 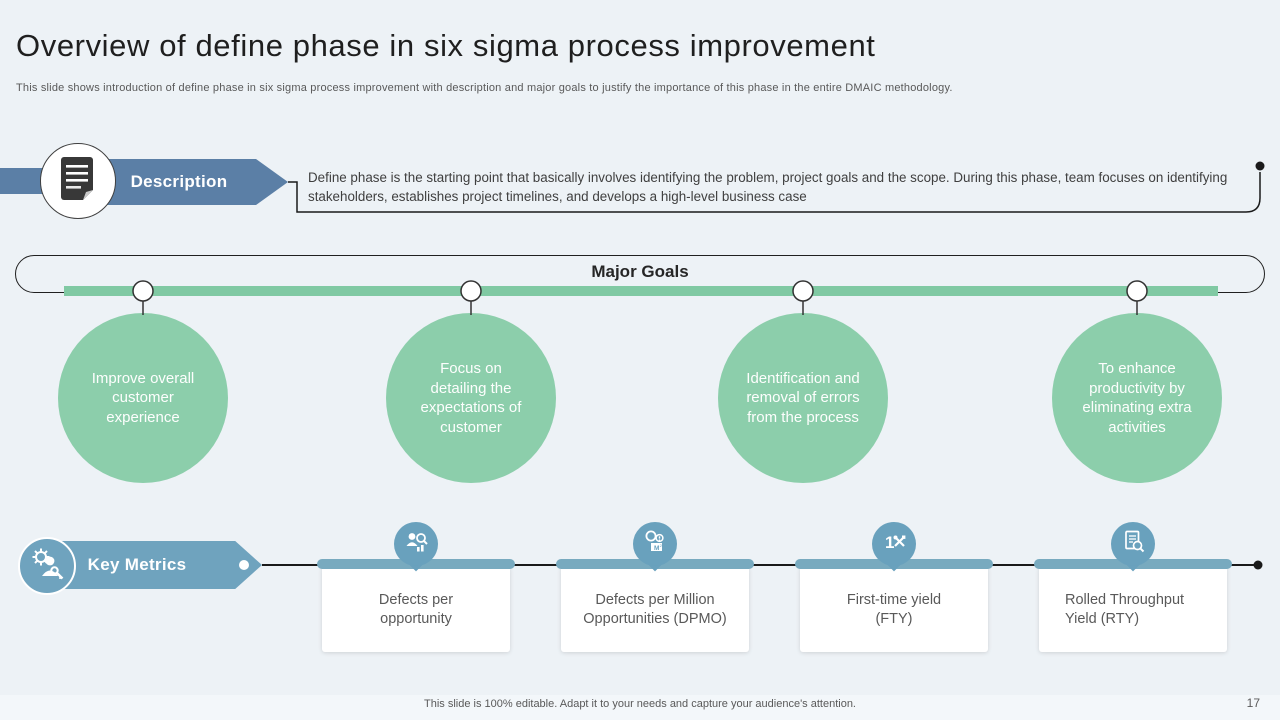 I want to click on million-defects-icon: M 2, so click(x=655, y=544).